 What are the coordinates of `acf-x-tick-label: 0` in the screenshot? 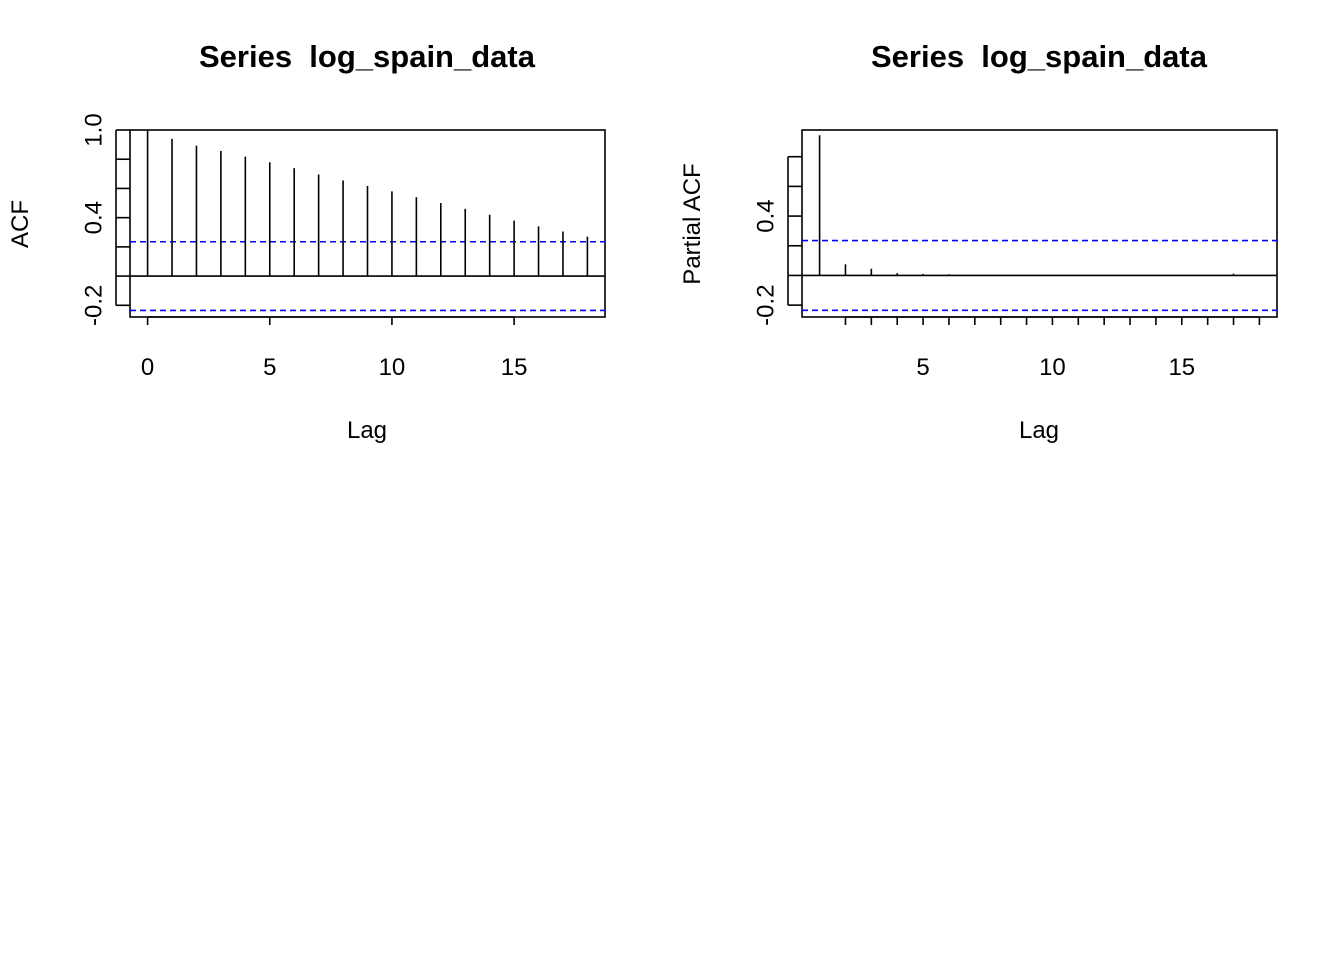 It's located at (147, 367).